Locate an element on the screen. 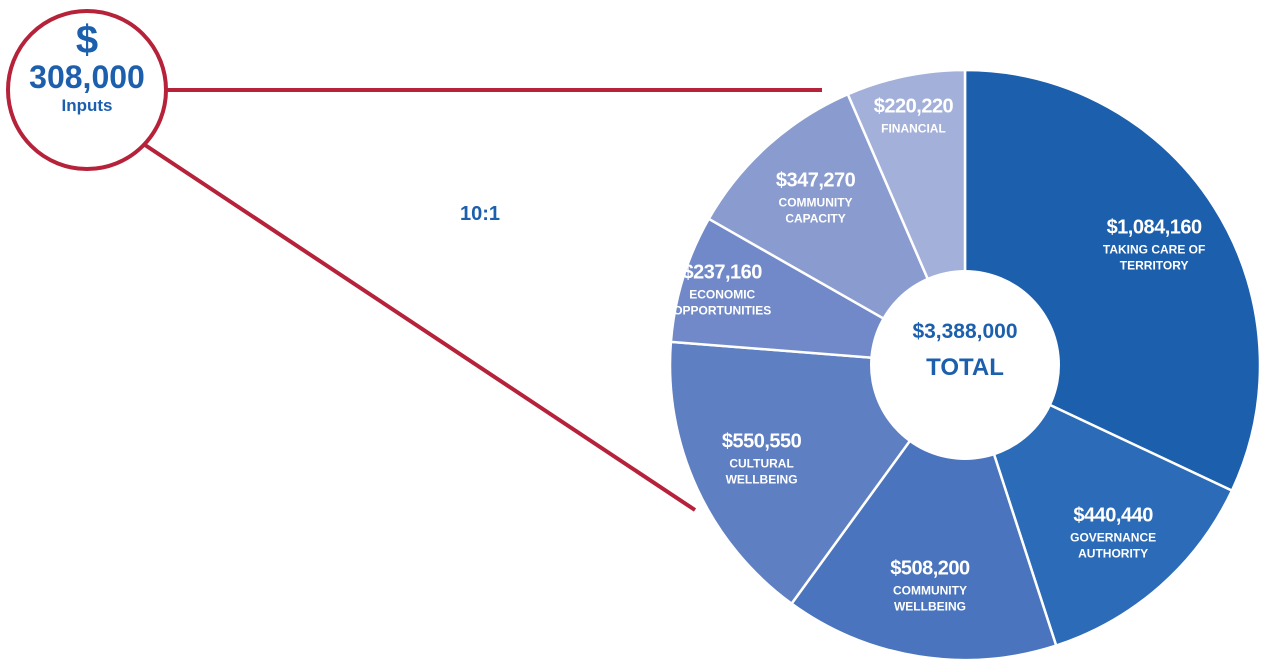  slice-label: $508,200 COMMUNITY WELLBEING is located at coordinates (930, 586).